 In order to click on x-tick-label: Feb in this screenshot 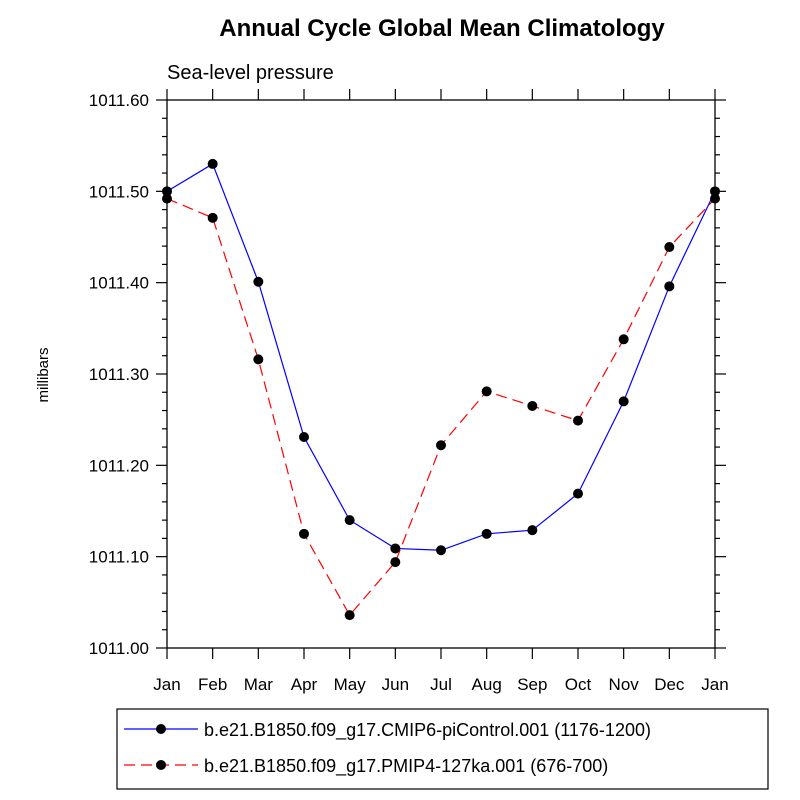, I will do `click(212, 684)`.